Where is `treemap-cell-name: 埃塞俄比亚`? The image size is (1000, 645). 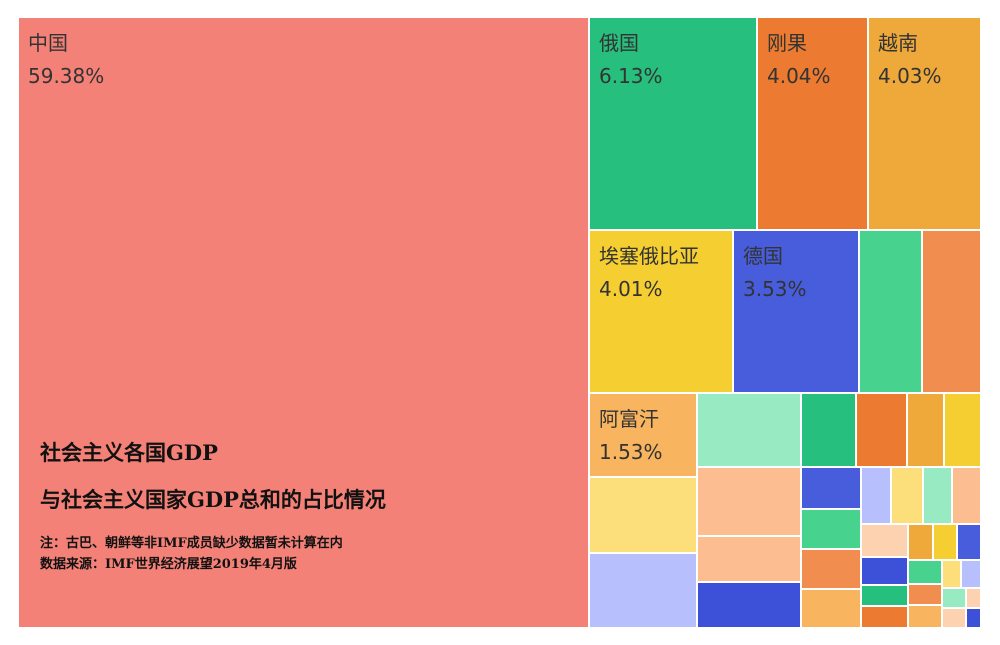
treemap-cell-name: 埃塞俄比亚 is located at coordinates (649, 256).